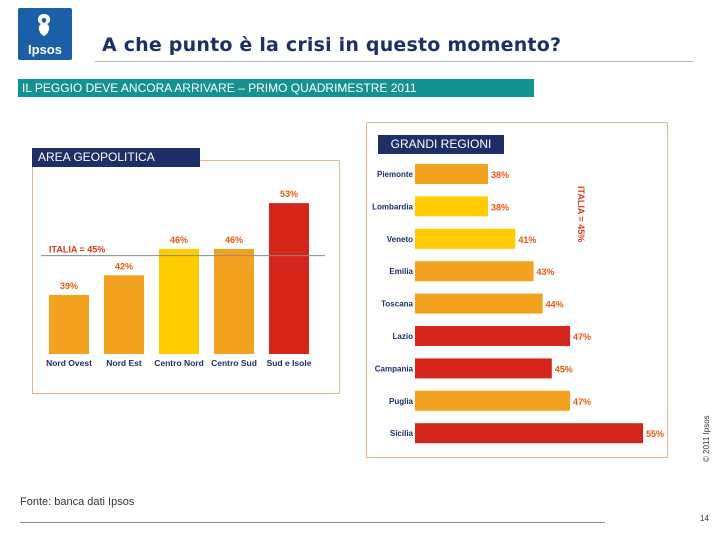 The height and width of the screenshot is (540, 720). Describe the element at coordinates (564, 369) in the screenshot. I see `region-value-label: 45%` at that location.